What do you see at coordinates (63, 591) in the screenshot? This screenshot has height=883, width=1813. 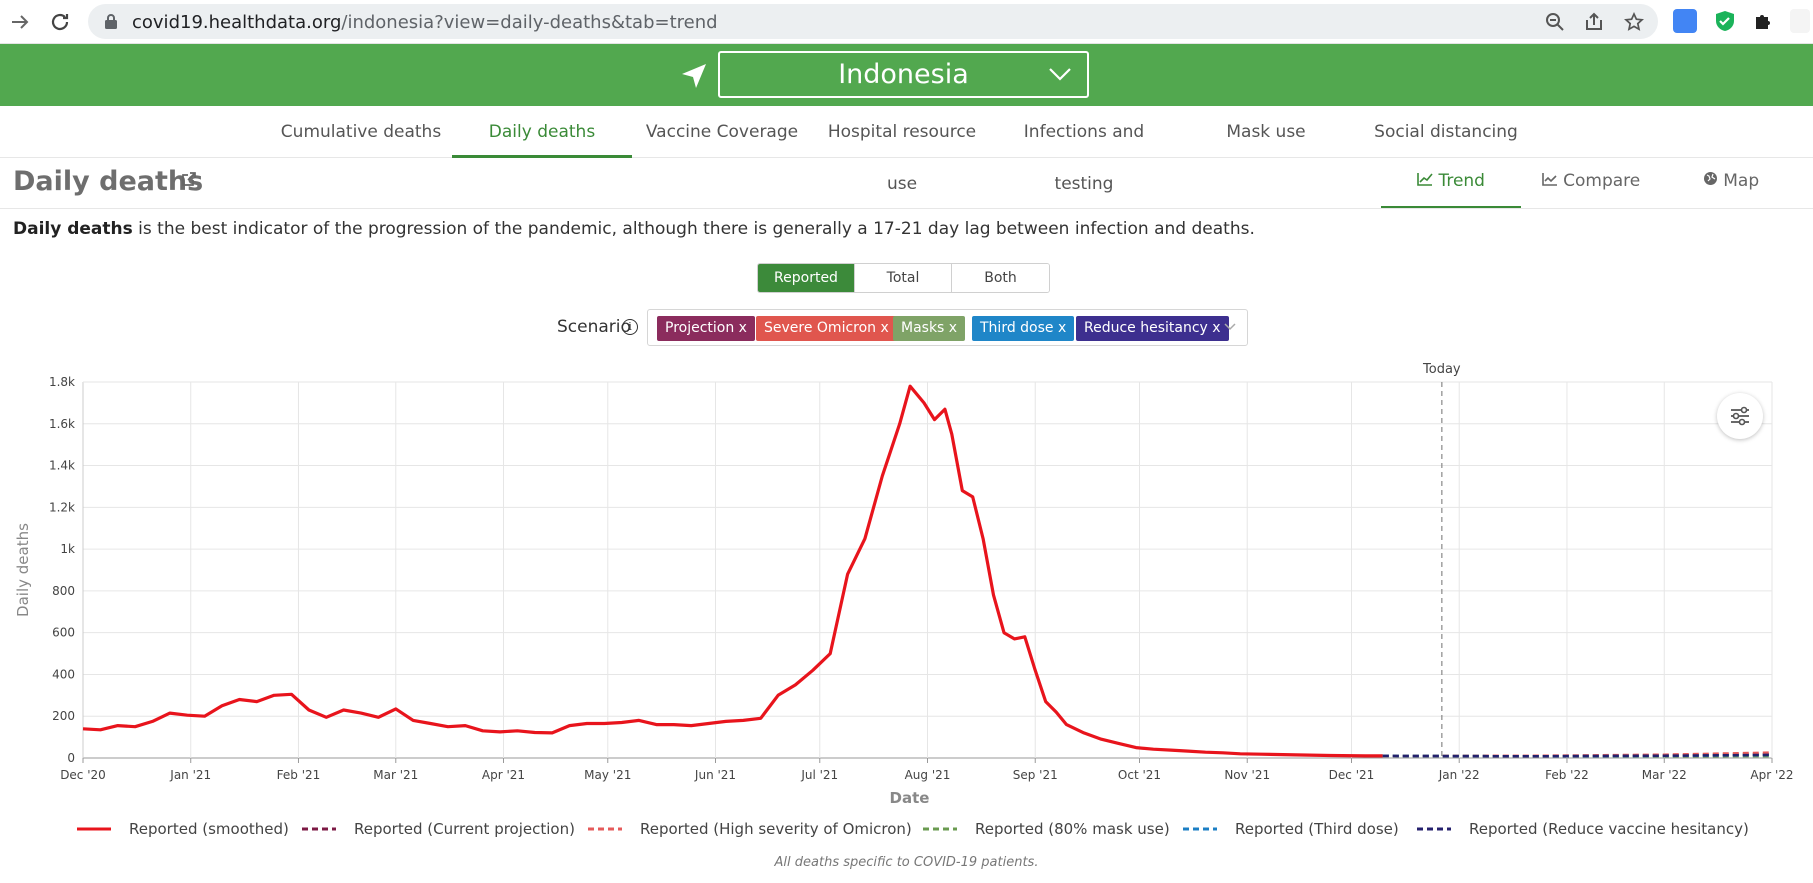 I see `y-tick-label: 800` at bounding box center [63, 591].